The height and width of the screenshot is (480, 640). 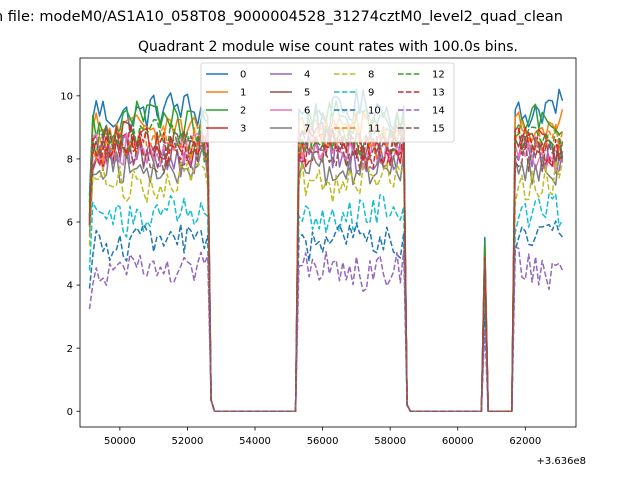 What do you see at coordinates (243, 129) in the screenshot?
I see `legend-label-3: 3` at bounding box center [243, 129].